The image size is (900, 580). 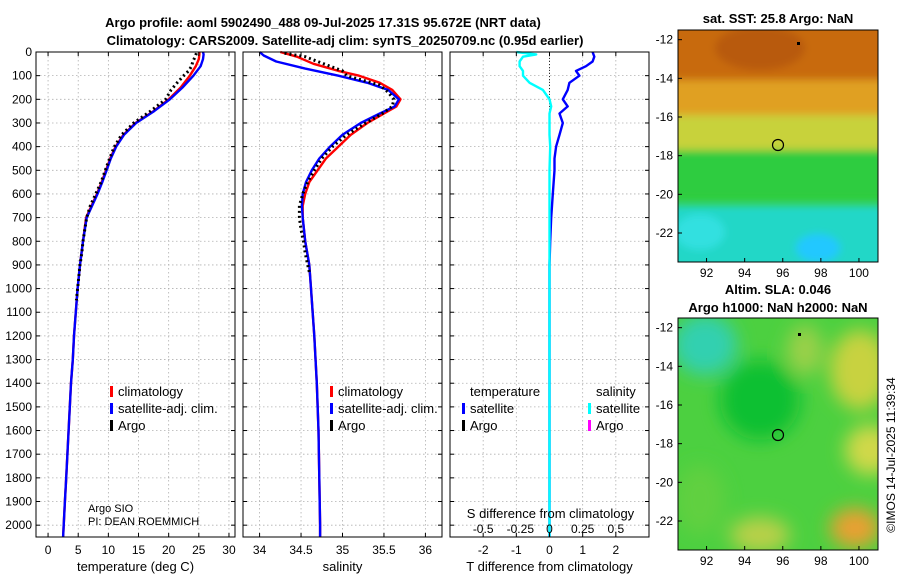 I want to click on sla-float-track, so click(x=799, y=334).